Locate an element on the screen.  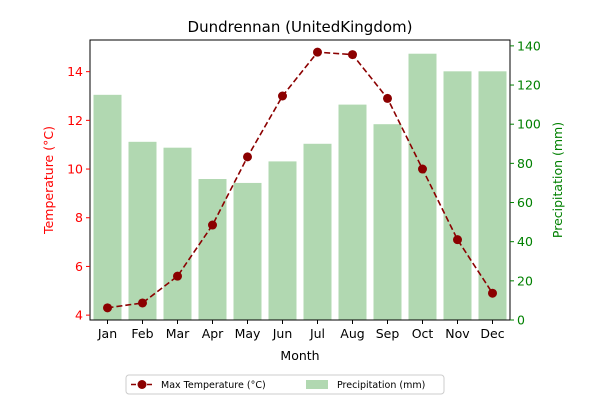
x-tick-label: May is located at coordinates (248, 333).